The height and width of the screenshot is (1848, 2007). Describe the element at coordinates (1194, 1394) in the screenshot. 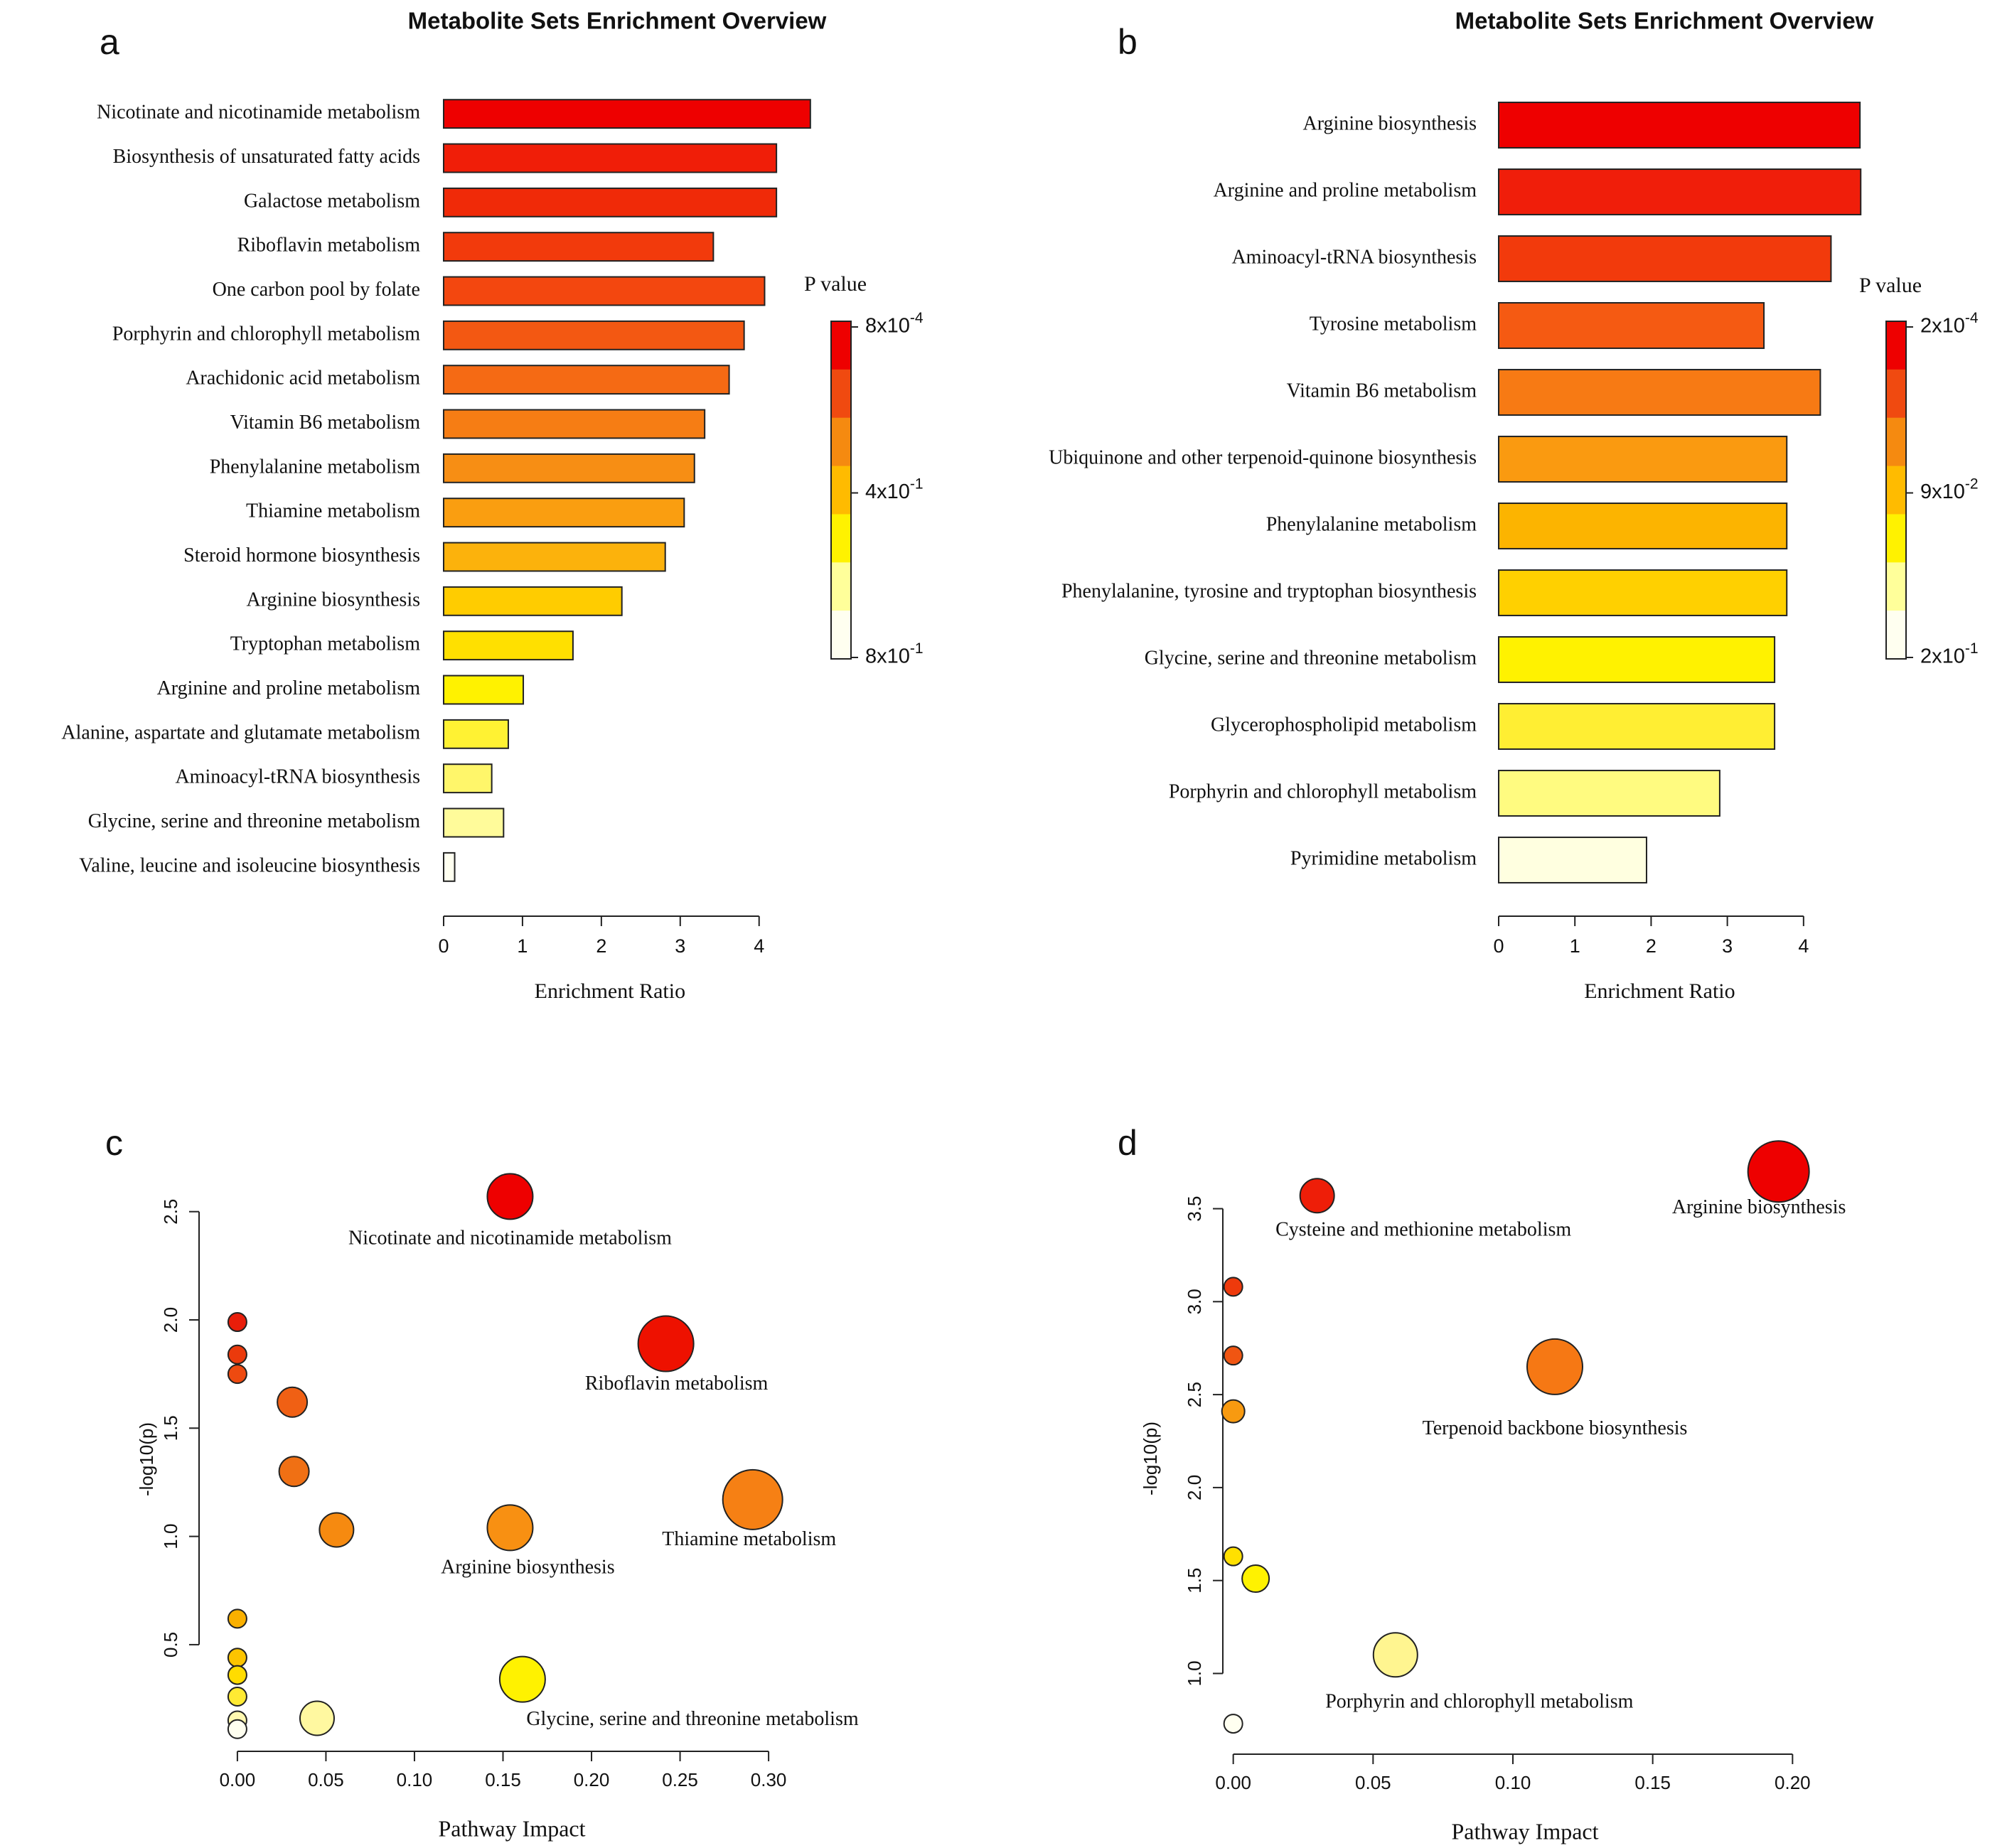

I see `y-tick-label: 2.5` at that location.